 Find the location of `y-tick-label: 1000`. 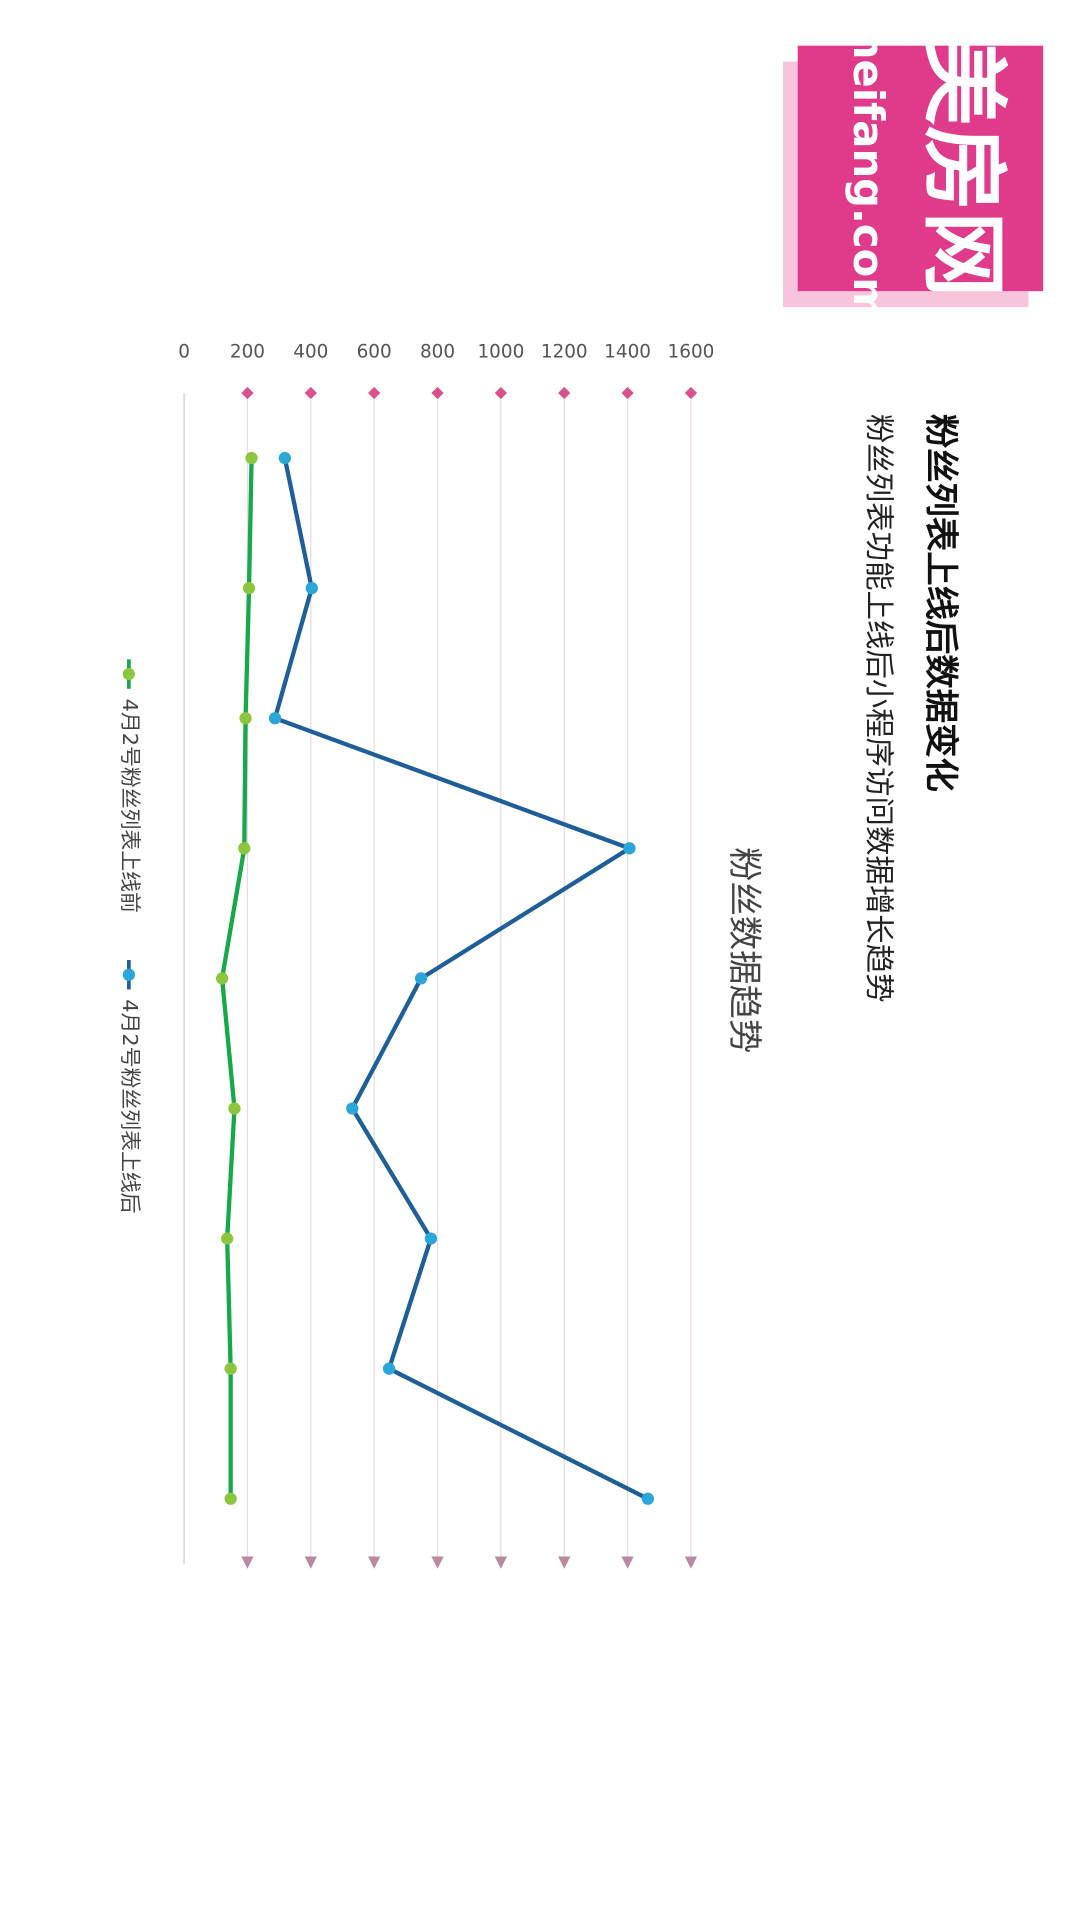

y-tick-label: 1000 is located at coordinates (500, 352).